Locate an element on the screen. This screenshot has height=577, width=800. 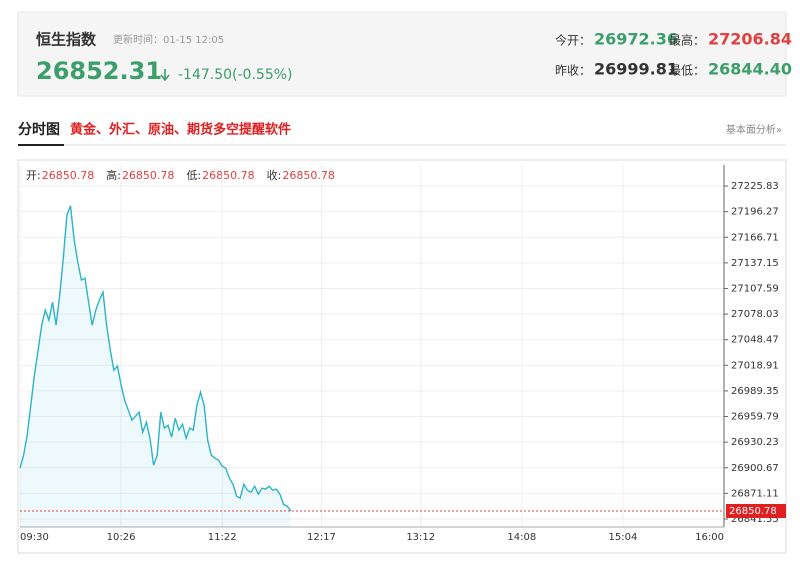
stat-value: 27206.84 is located at coordinates (750, 39).